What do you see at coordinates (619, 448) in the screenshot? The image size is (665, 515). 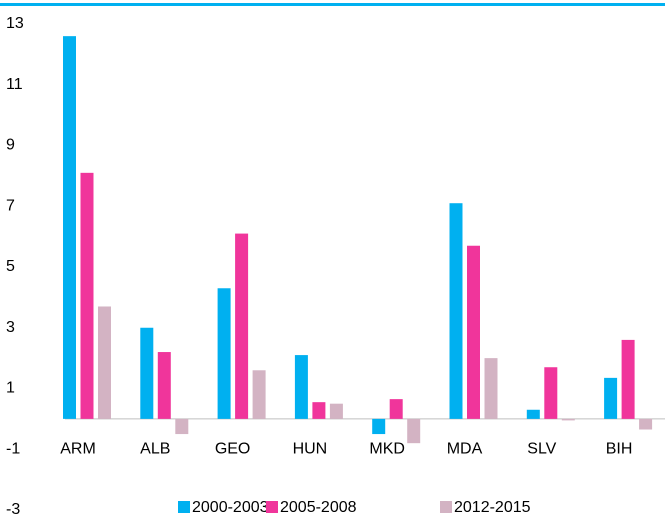 I see `x-tick-label: BIH` at bounding box center [619, 448].